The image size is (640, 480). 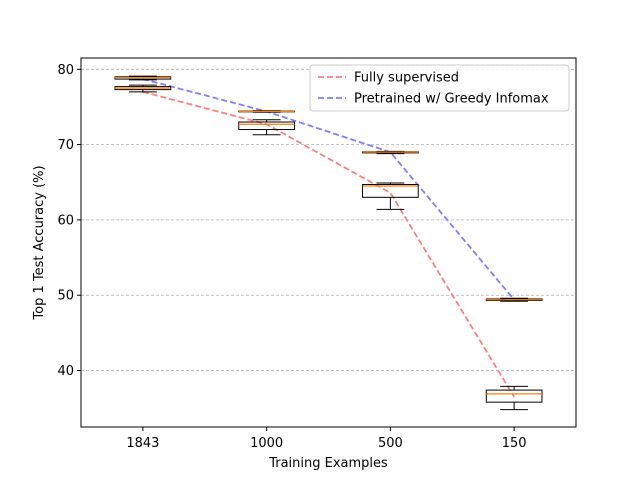 What do you see at coordinates (65, 70) in the screenshot?
I see `y-tick-label-80: 80` at bounding box center [65, 70].